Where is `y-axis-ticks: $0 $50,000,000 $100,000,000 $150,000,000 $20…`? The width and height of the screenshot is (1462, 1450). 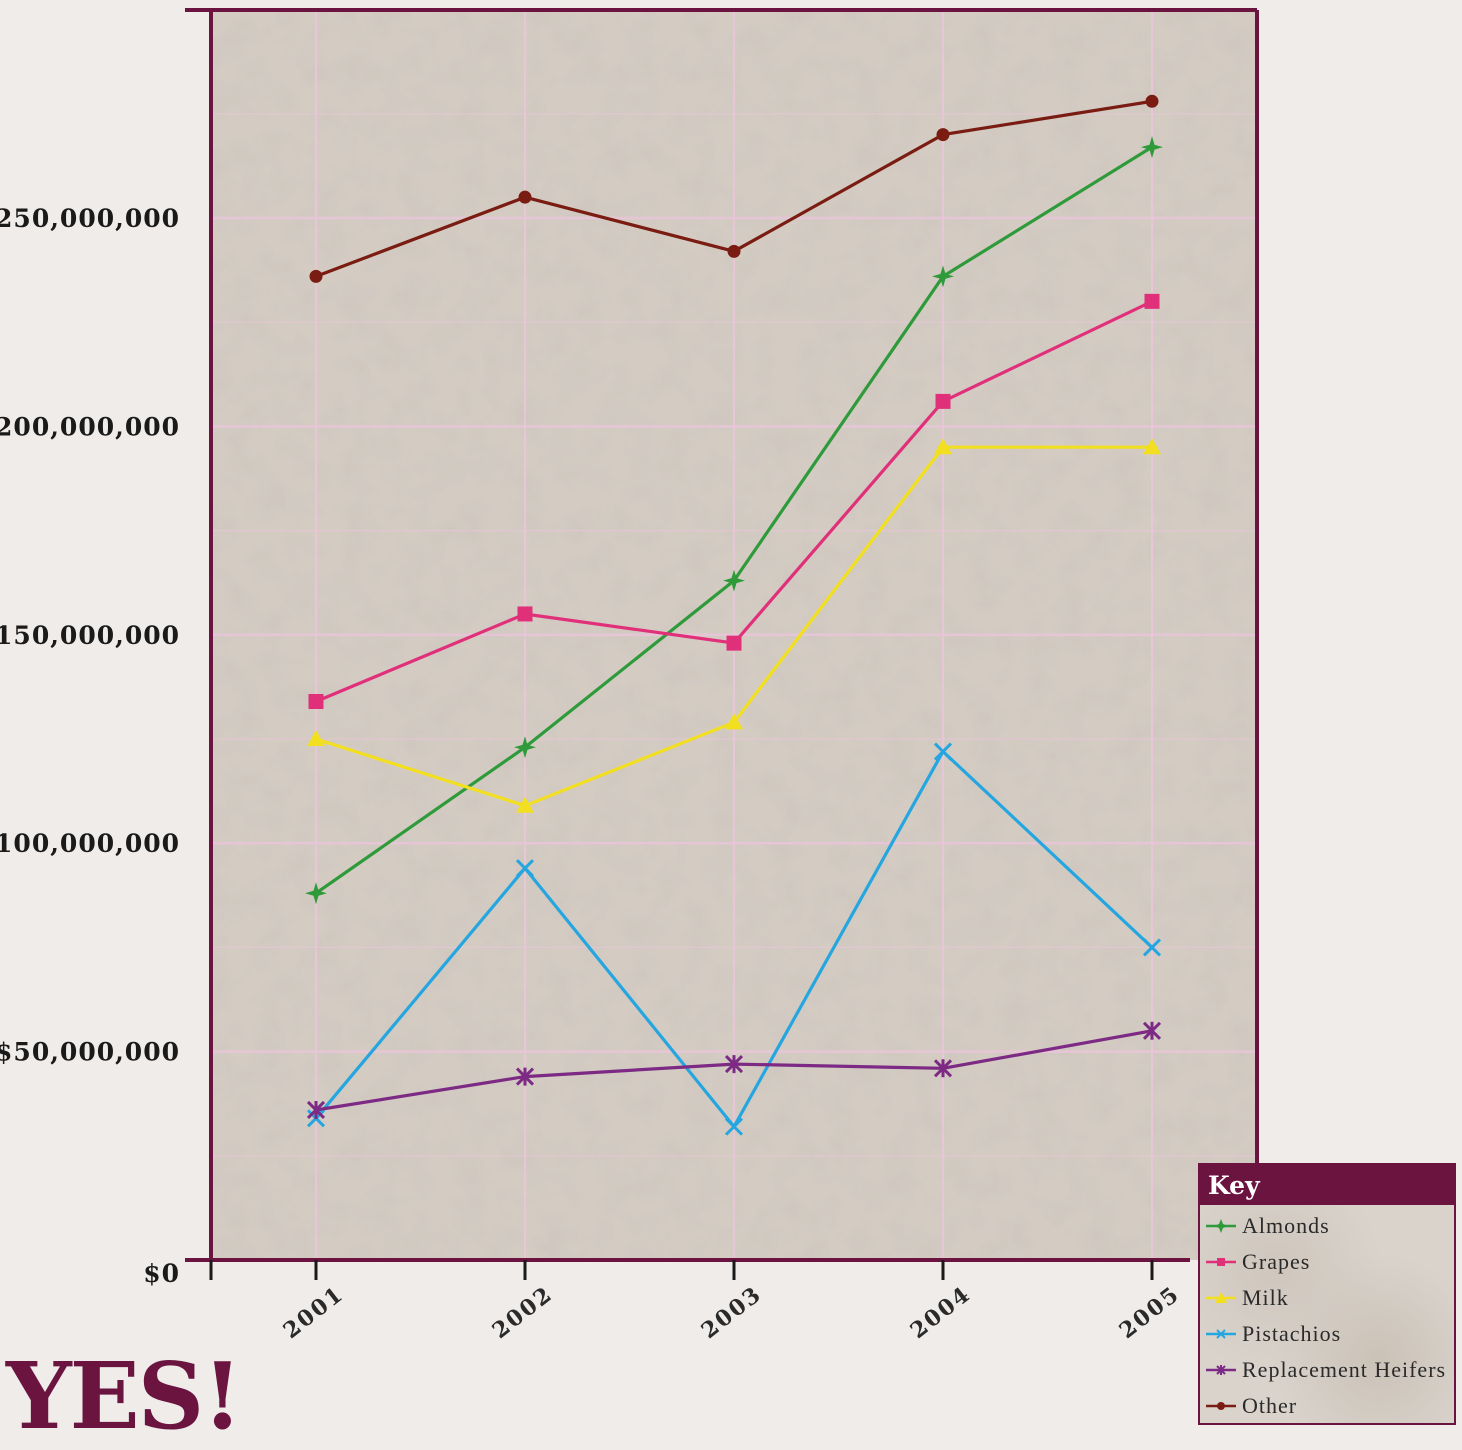
y-axis-ticks: $0 $50,000,000 $100,000,000 $150,000,000 $20… is located at coordinates (90, 746).